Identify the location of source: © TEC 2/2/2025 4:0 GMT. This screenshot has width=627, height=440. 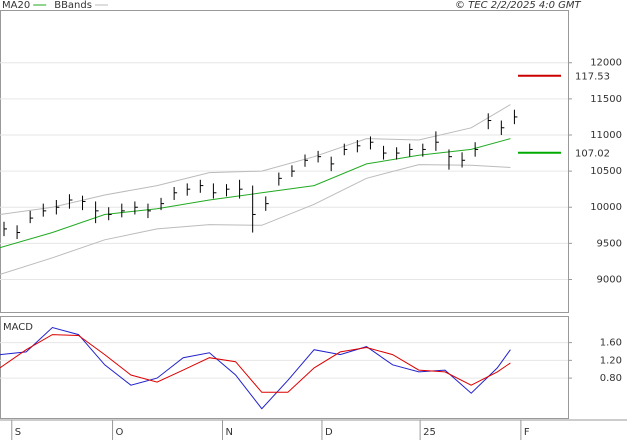
(518, 5).